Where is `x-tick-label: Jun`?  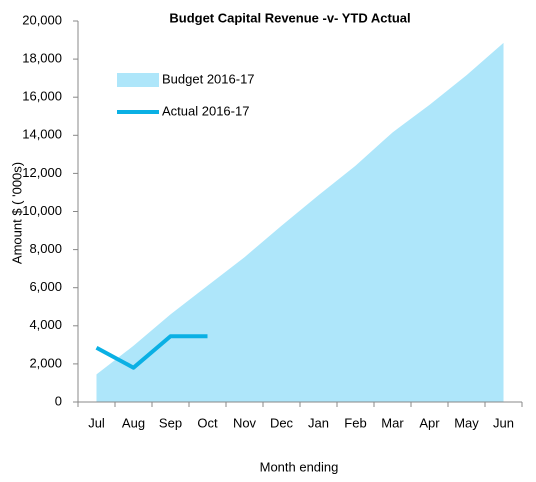
x-tick-label: Jun is located at coordinates (503, 422).